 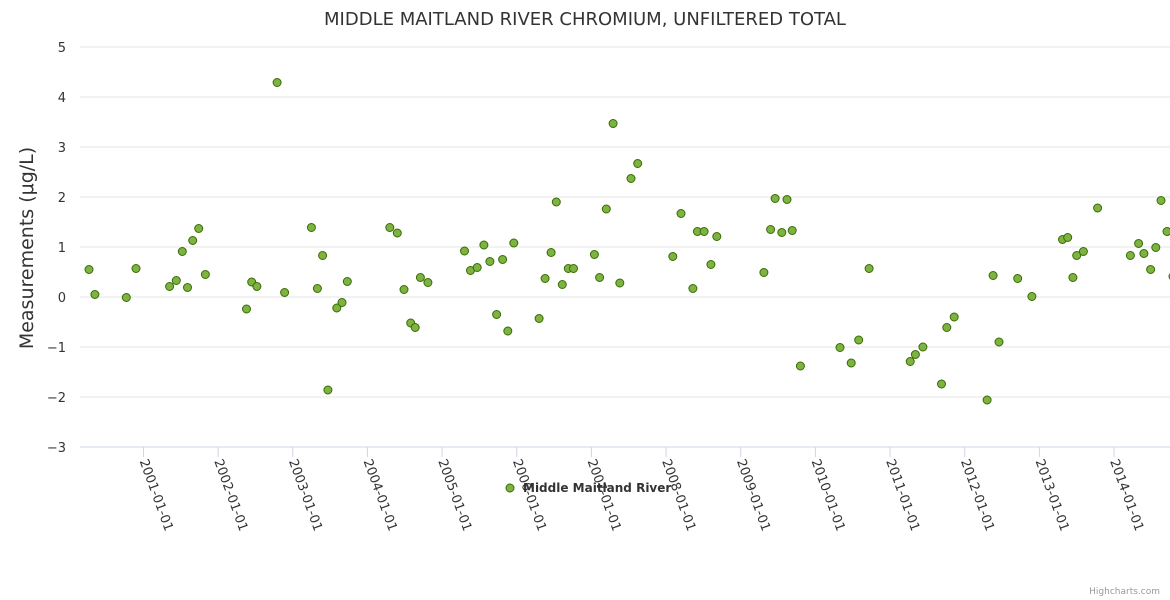 I want to click on legend: Middle Maitland River, so click(x=588, y=488).